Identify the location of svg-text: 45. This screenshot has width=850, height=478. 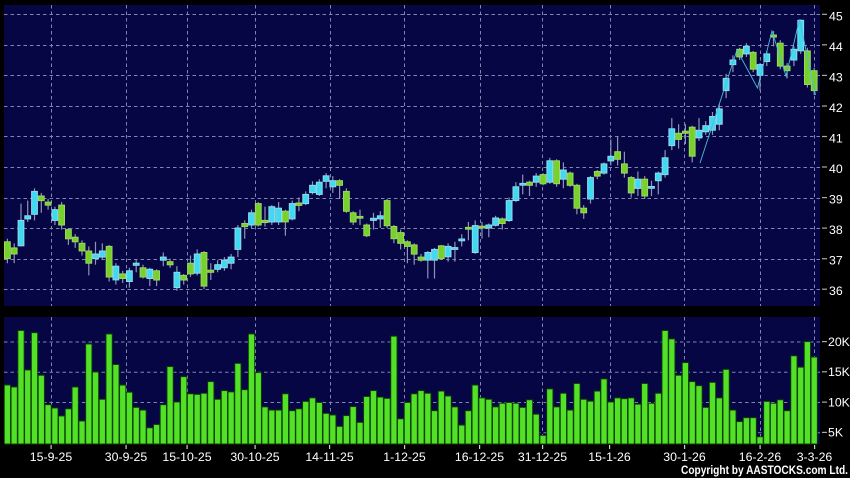
(836, 16).